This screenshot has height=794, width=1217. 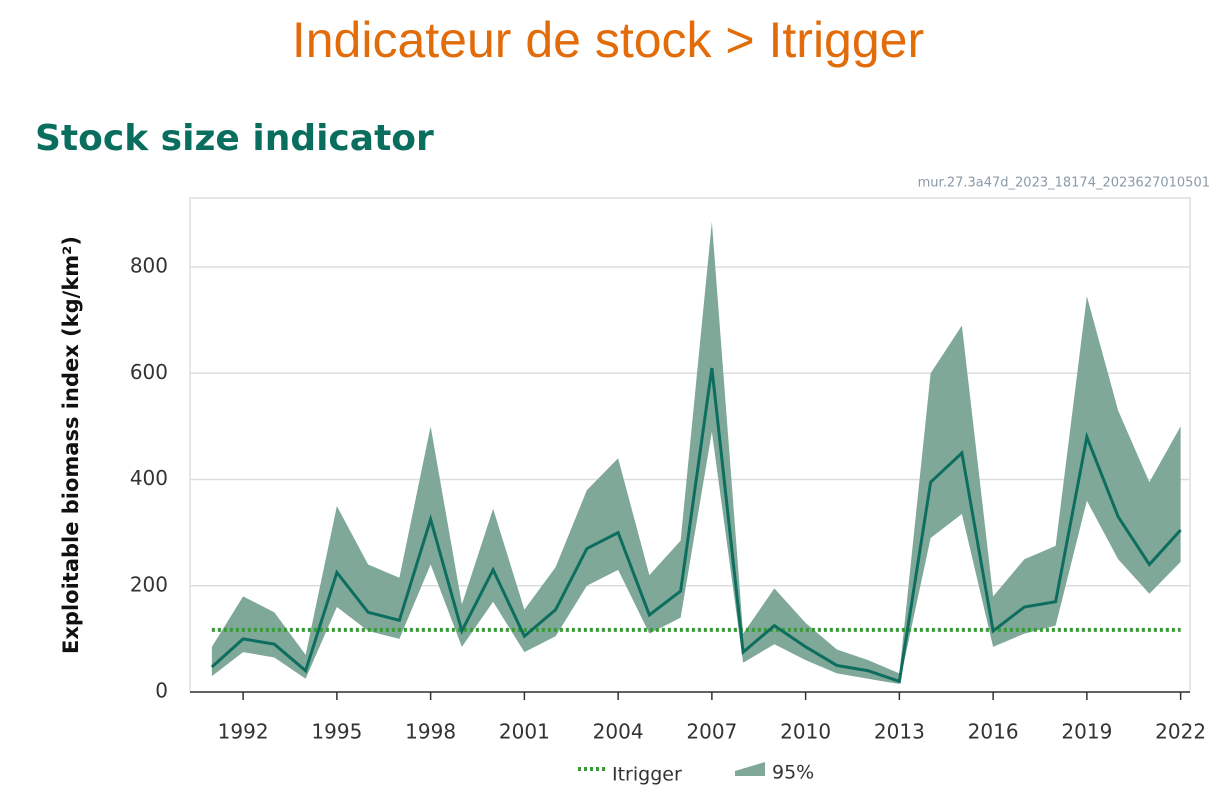 I want to click on x-tick-label: 1998, so click(x=430, y=732).